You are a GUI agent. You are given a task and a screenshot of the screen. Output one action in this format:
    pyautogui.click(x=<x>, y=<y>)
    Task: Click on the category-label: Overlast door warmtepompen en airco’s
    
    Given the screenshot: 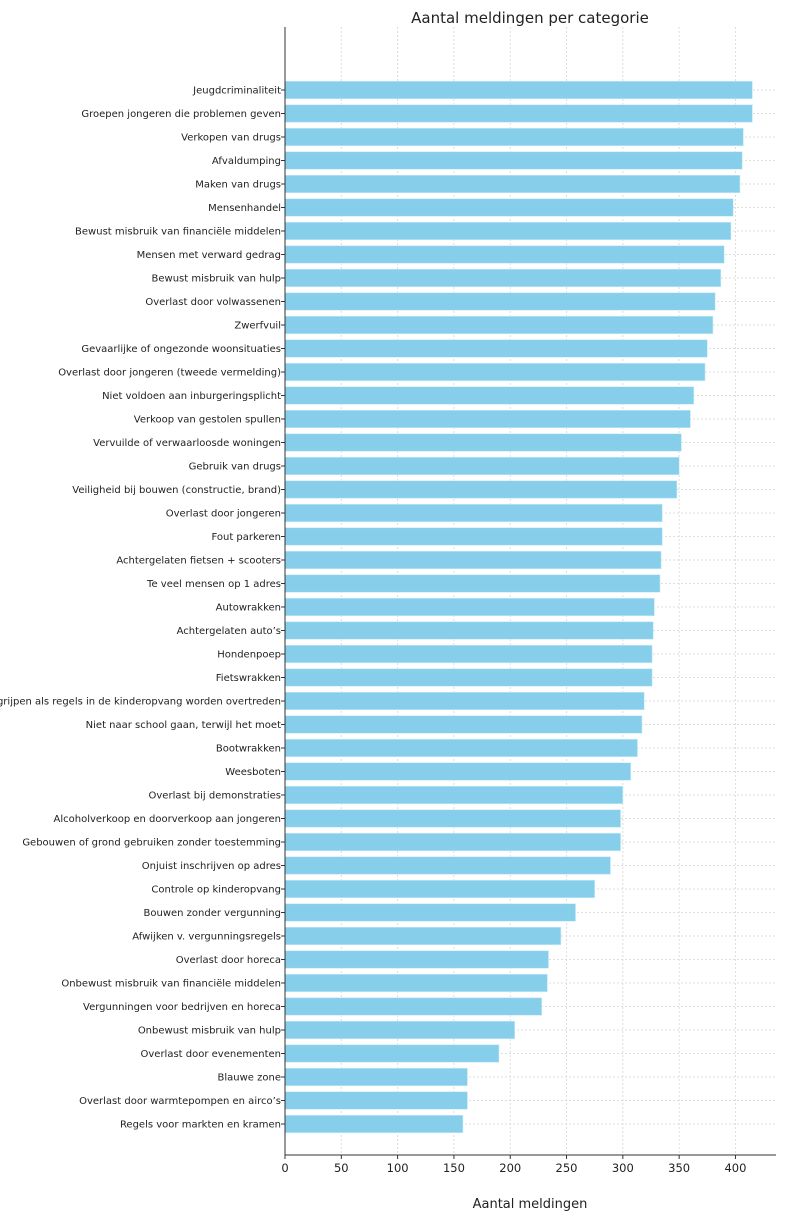 What is the action you would take?
    pyautogui.click(x=180, y=1101)
    